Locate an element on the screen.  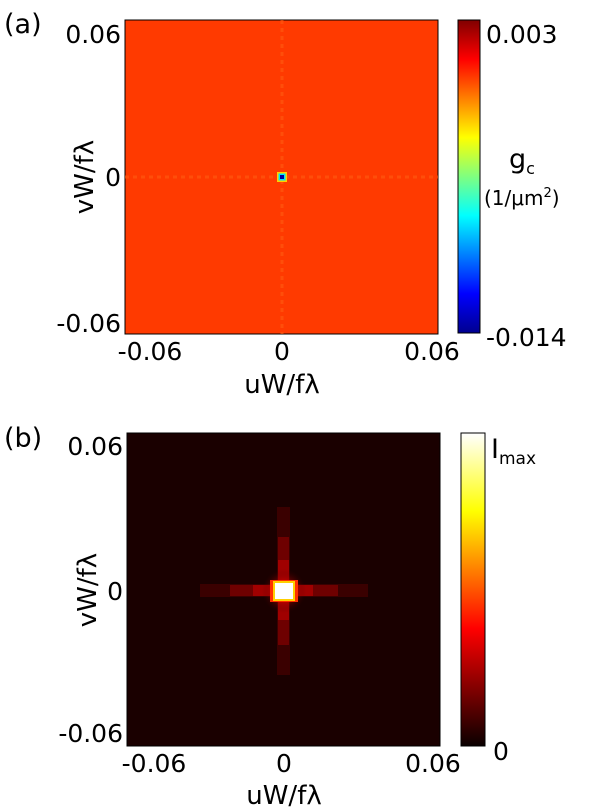
x-tick-a-right: 0.06 is located at coordinates (432, 351).